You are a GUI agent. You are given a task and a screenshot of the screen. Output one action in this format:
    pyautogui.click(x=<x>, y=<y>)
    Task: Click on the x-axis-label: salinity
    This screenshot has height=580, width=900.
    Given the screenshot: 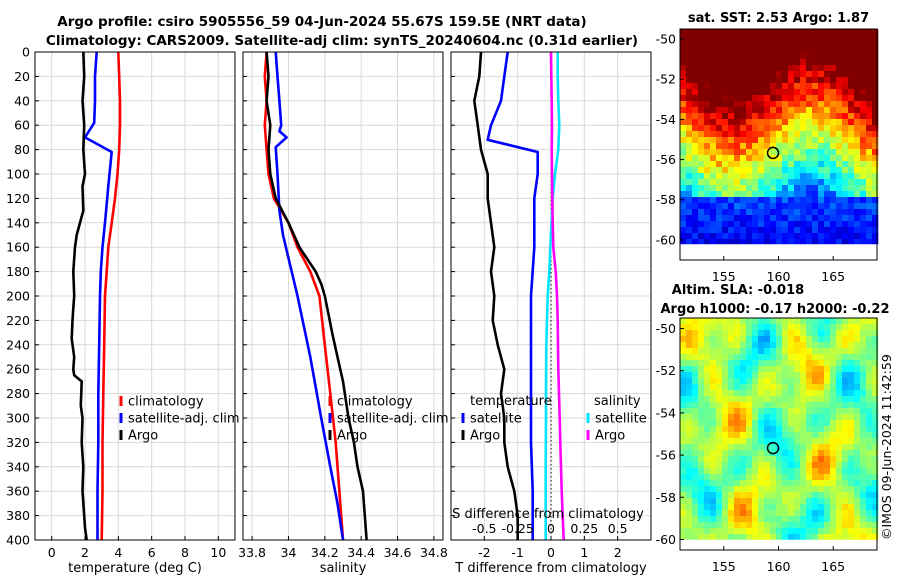 What is the action you would take?
    pyautogui.click(x=343, y=568)
    